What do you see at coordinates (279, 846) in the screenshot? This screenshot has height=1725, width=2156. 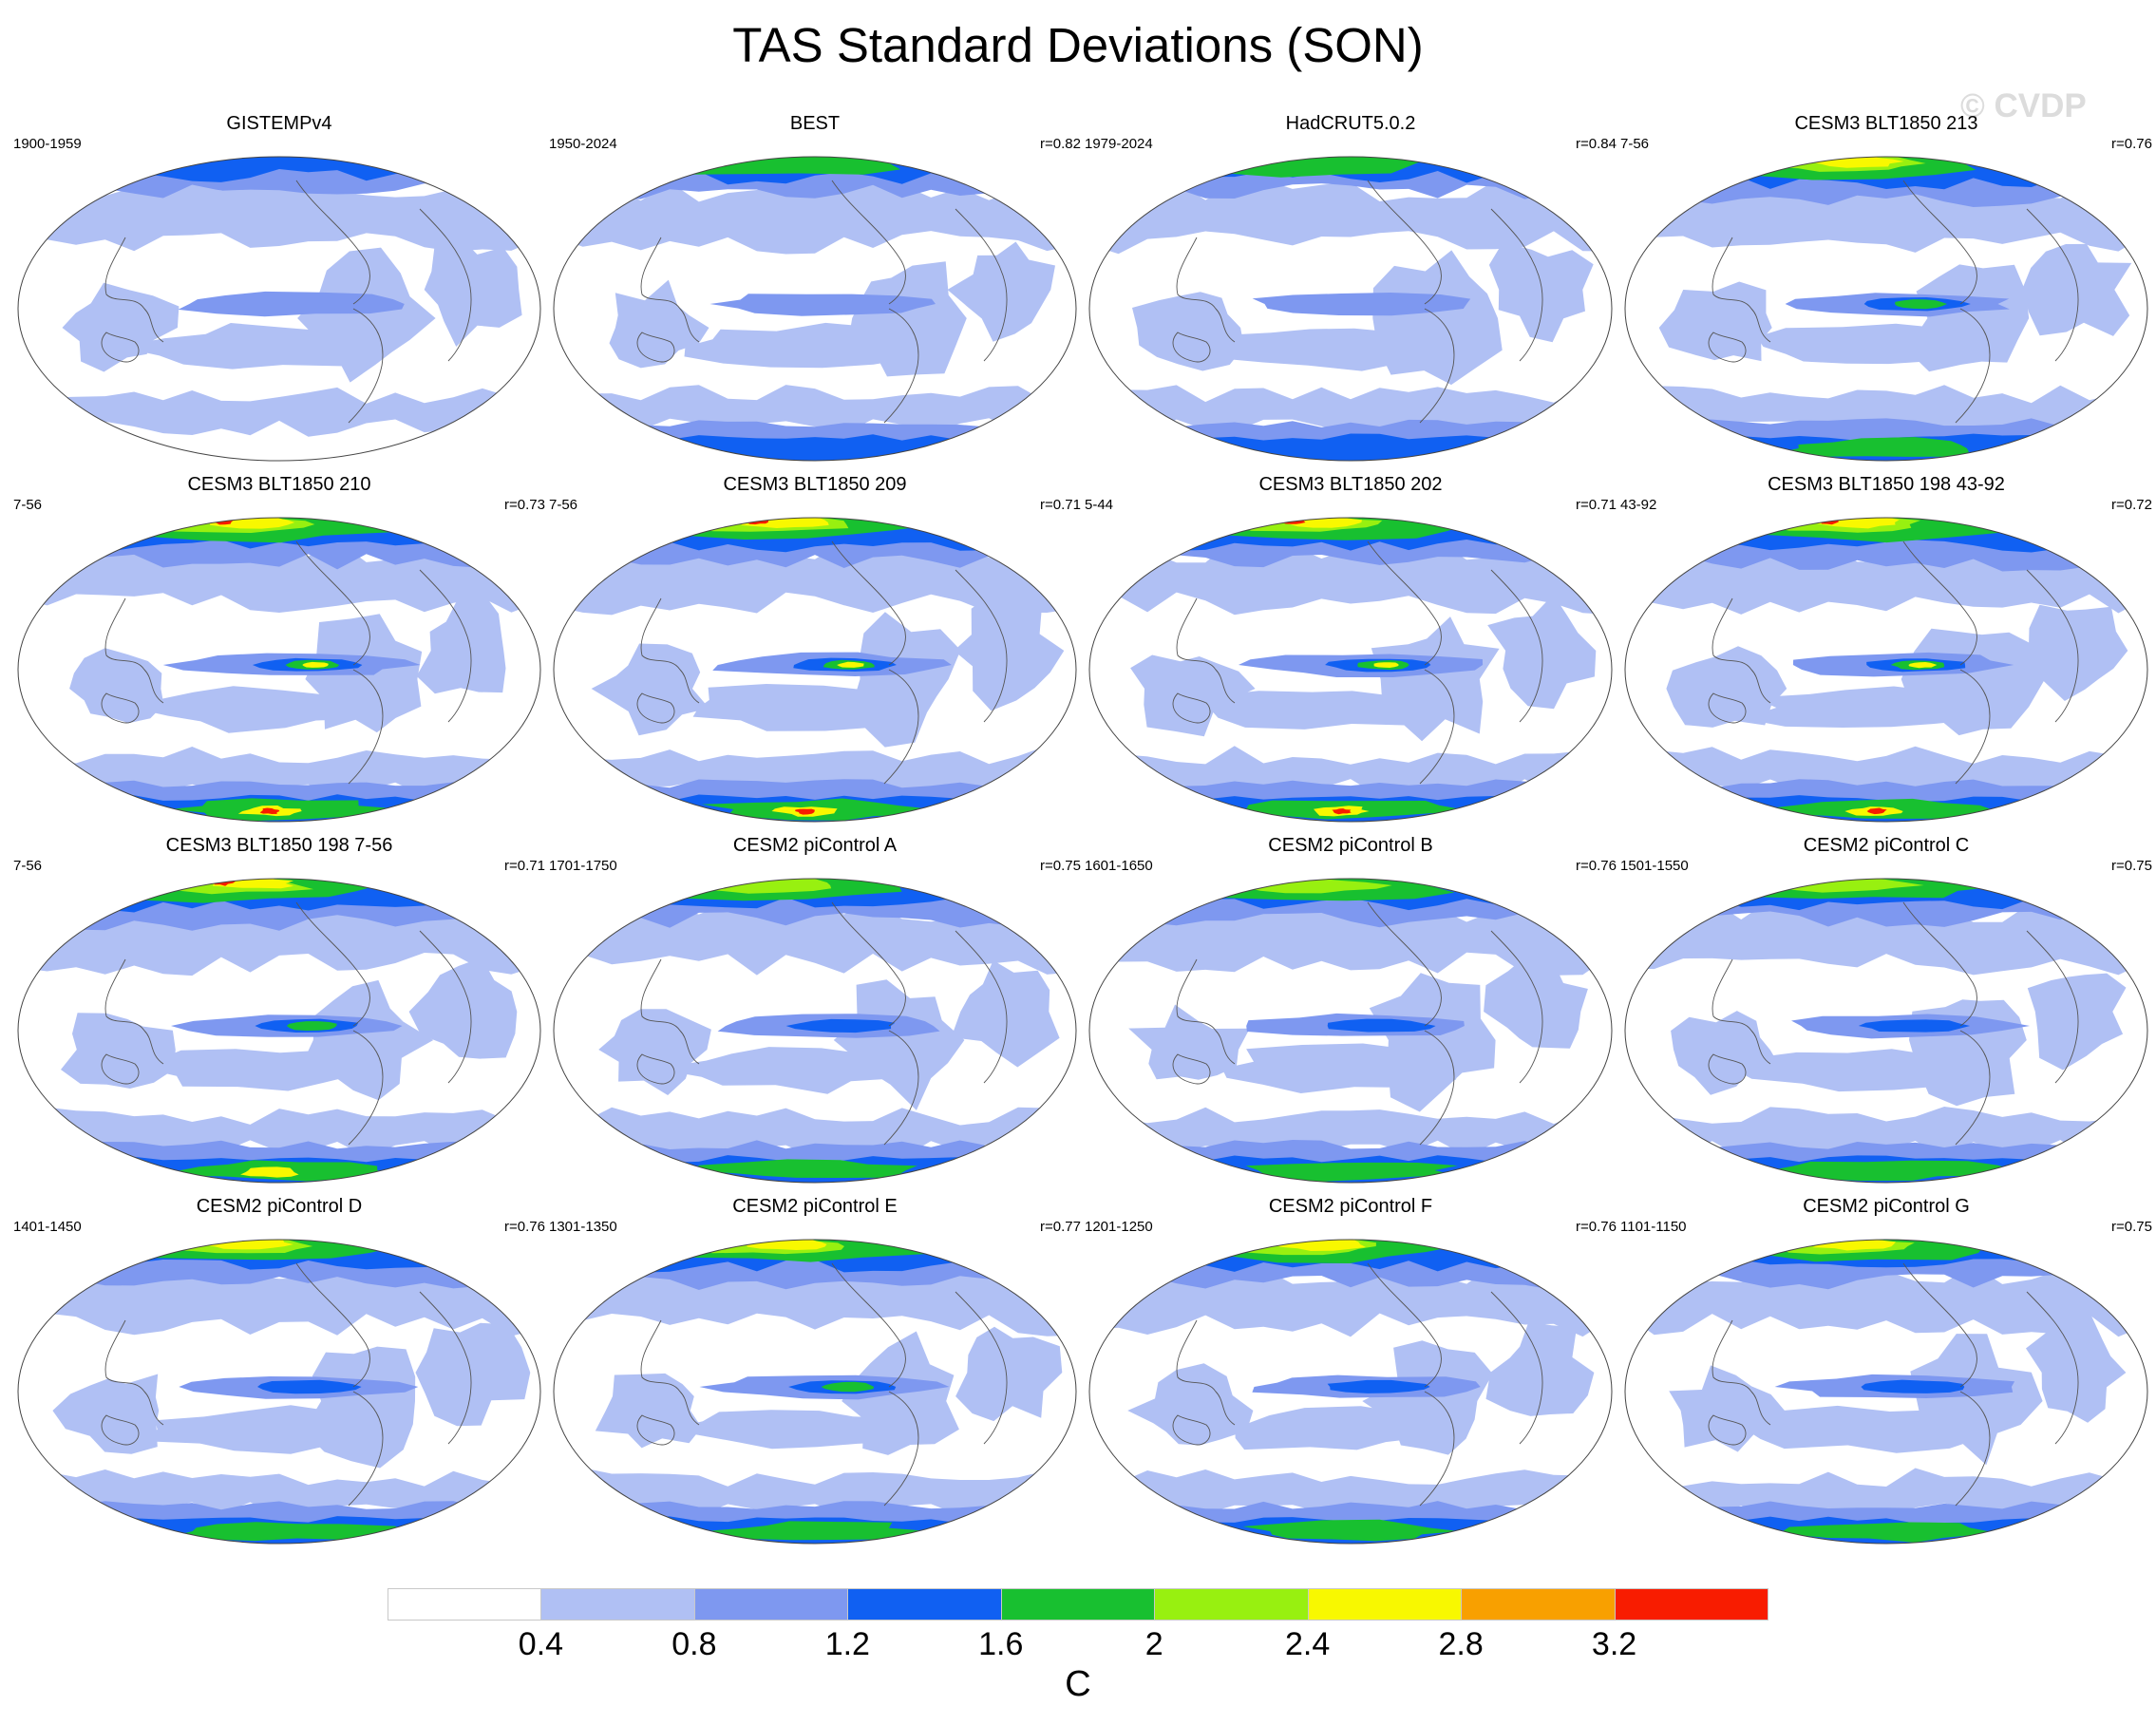 I see `panel-title: CESM3 BLT1850 198 7-56` at bounding box center [279, 846].